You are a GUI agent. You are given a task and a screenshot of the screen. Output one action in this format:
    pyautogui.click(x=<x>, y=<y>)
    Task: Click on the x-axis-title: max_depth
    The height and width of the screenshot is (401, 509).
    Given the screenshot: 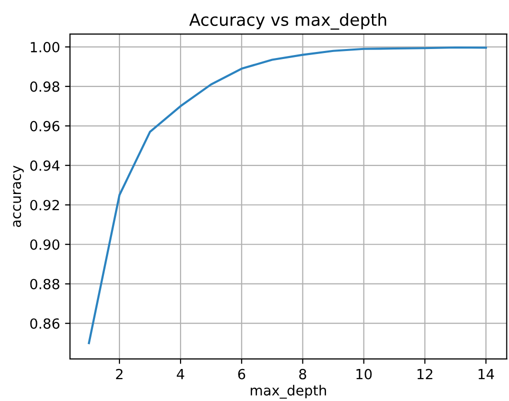 What is the action you would take?
    pyautogui.click(x=288, y=391)
    